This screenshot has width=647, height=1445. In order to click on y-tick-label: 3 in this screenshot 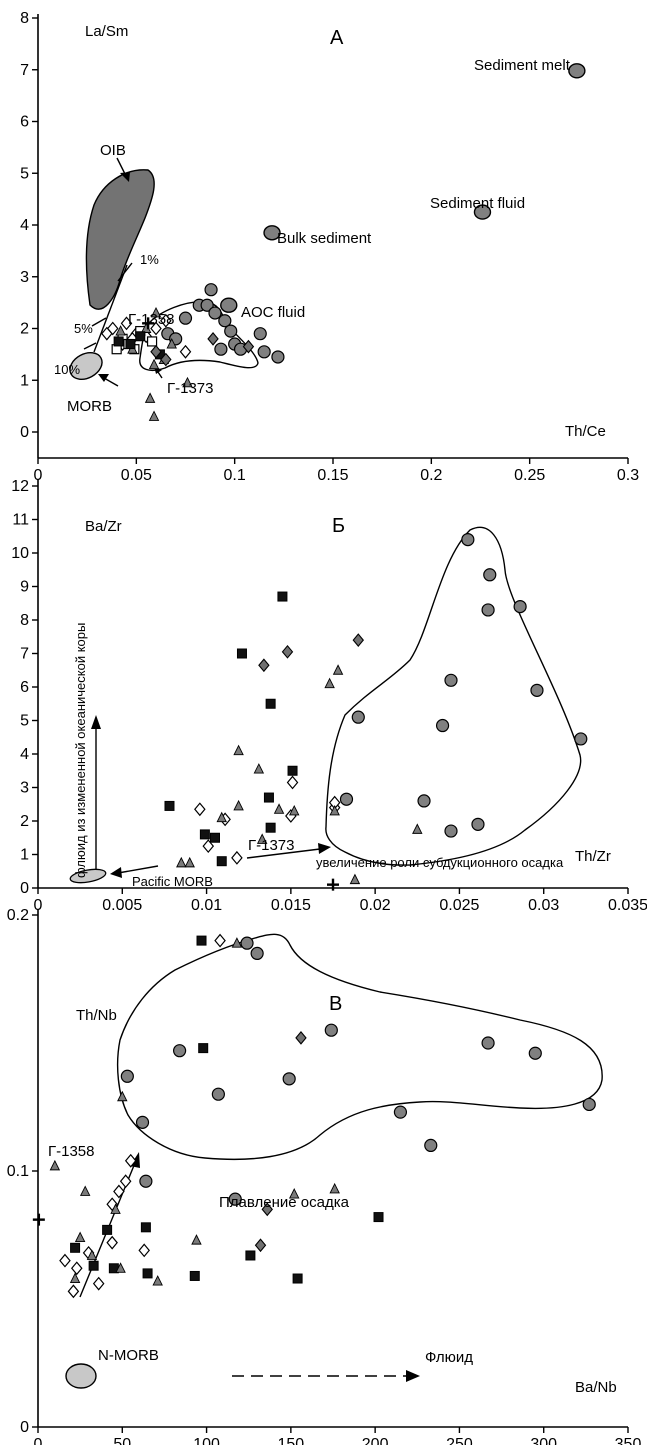, I will do `click(24, 277)`.